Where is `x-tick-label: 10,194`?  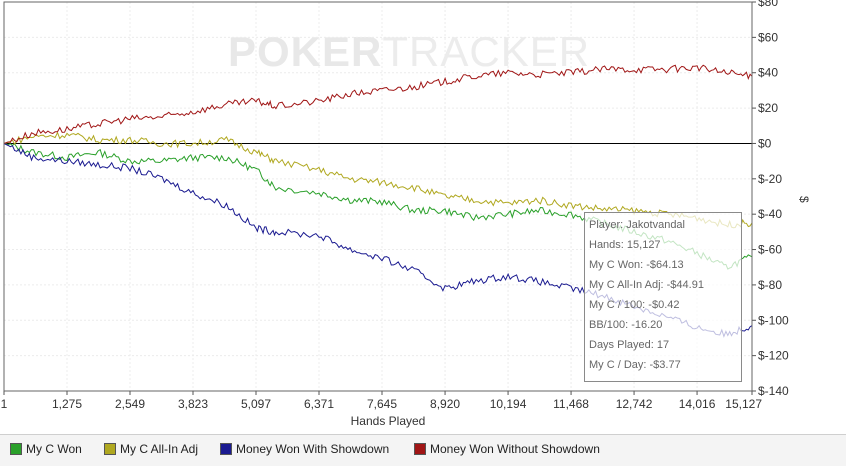
x-tick-label: 10,194 is located at coordinates (508, 404).